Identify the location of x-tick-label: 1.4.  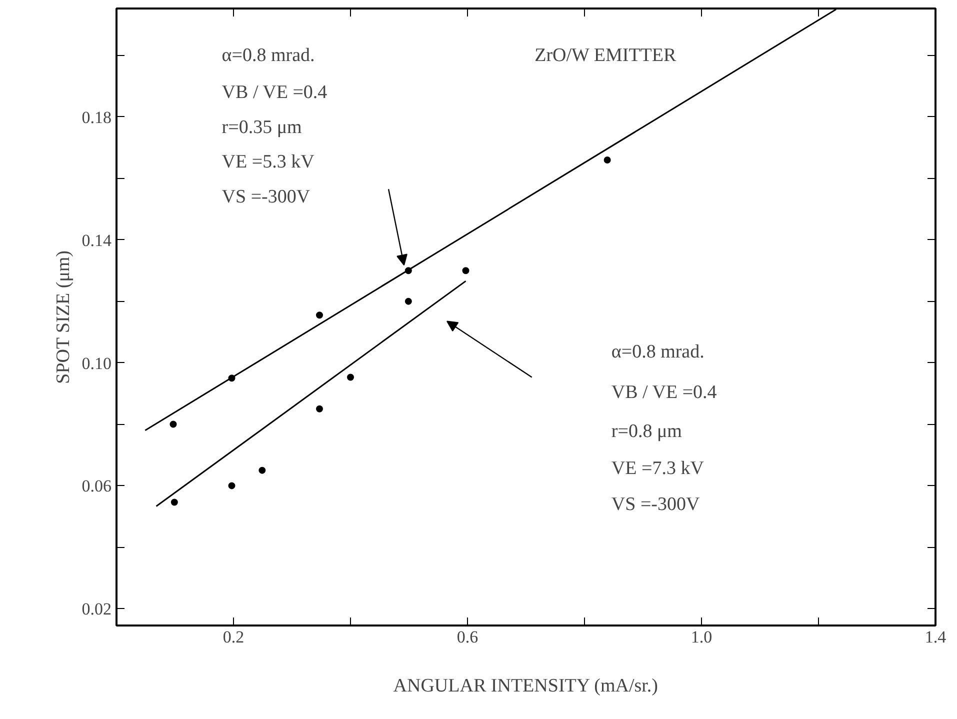
(935, 637).